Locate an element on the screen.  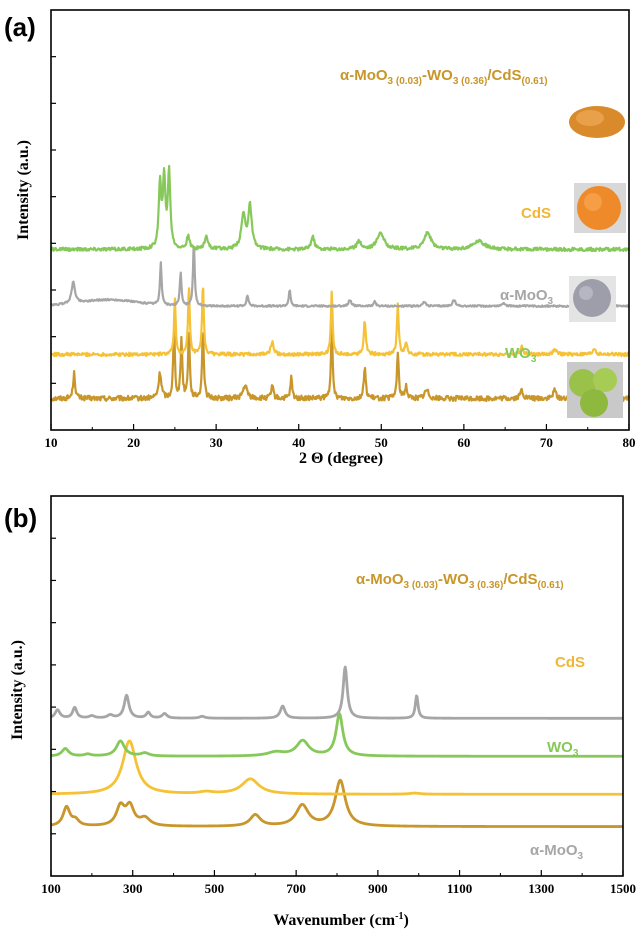
panel-b-x-axis-title: Wavenumber (cm-1) is located at coordinates (341, 920).